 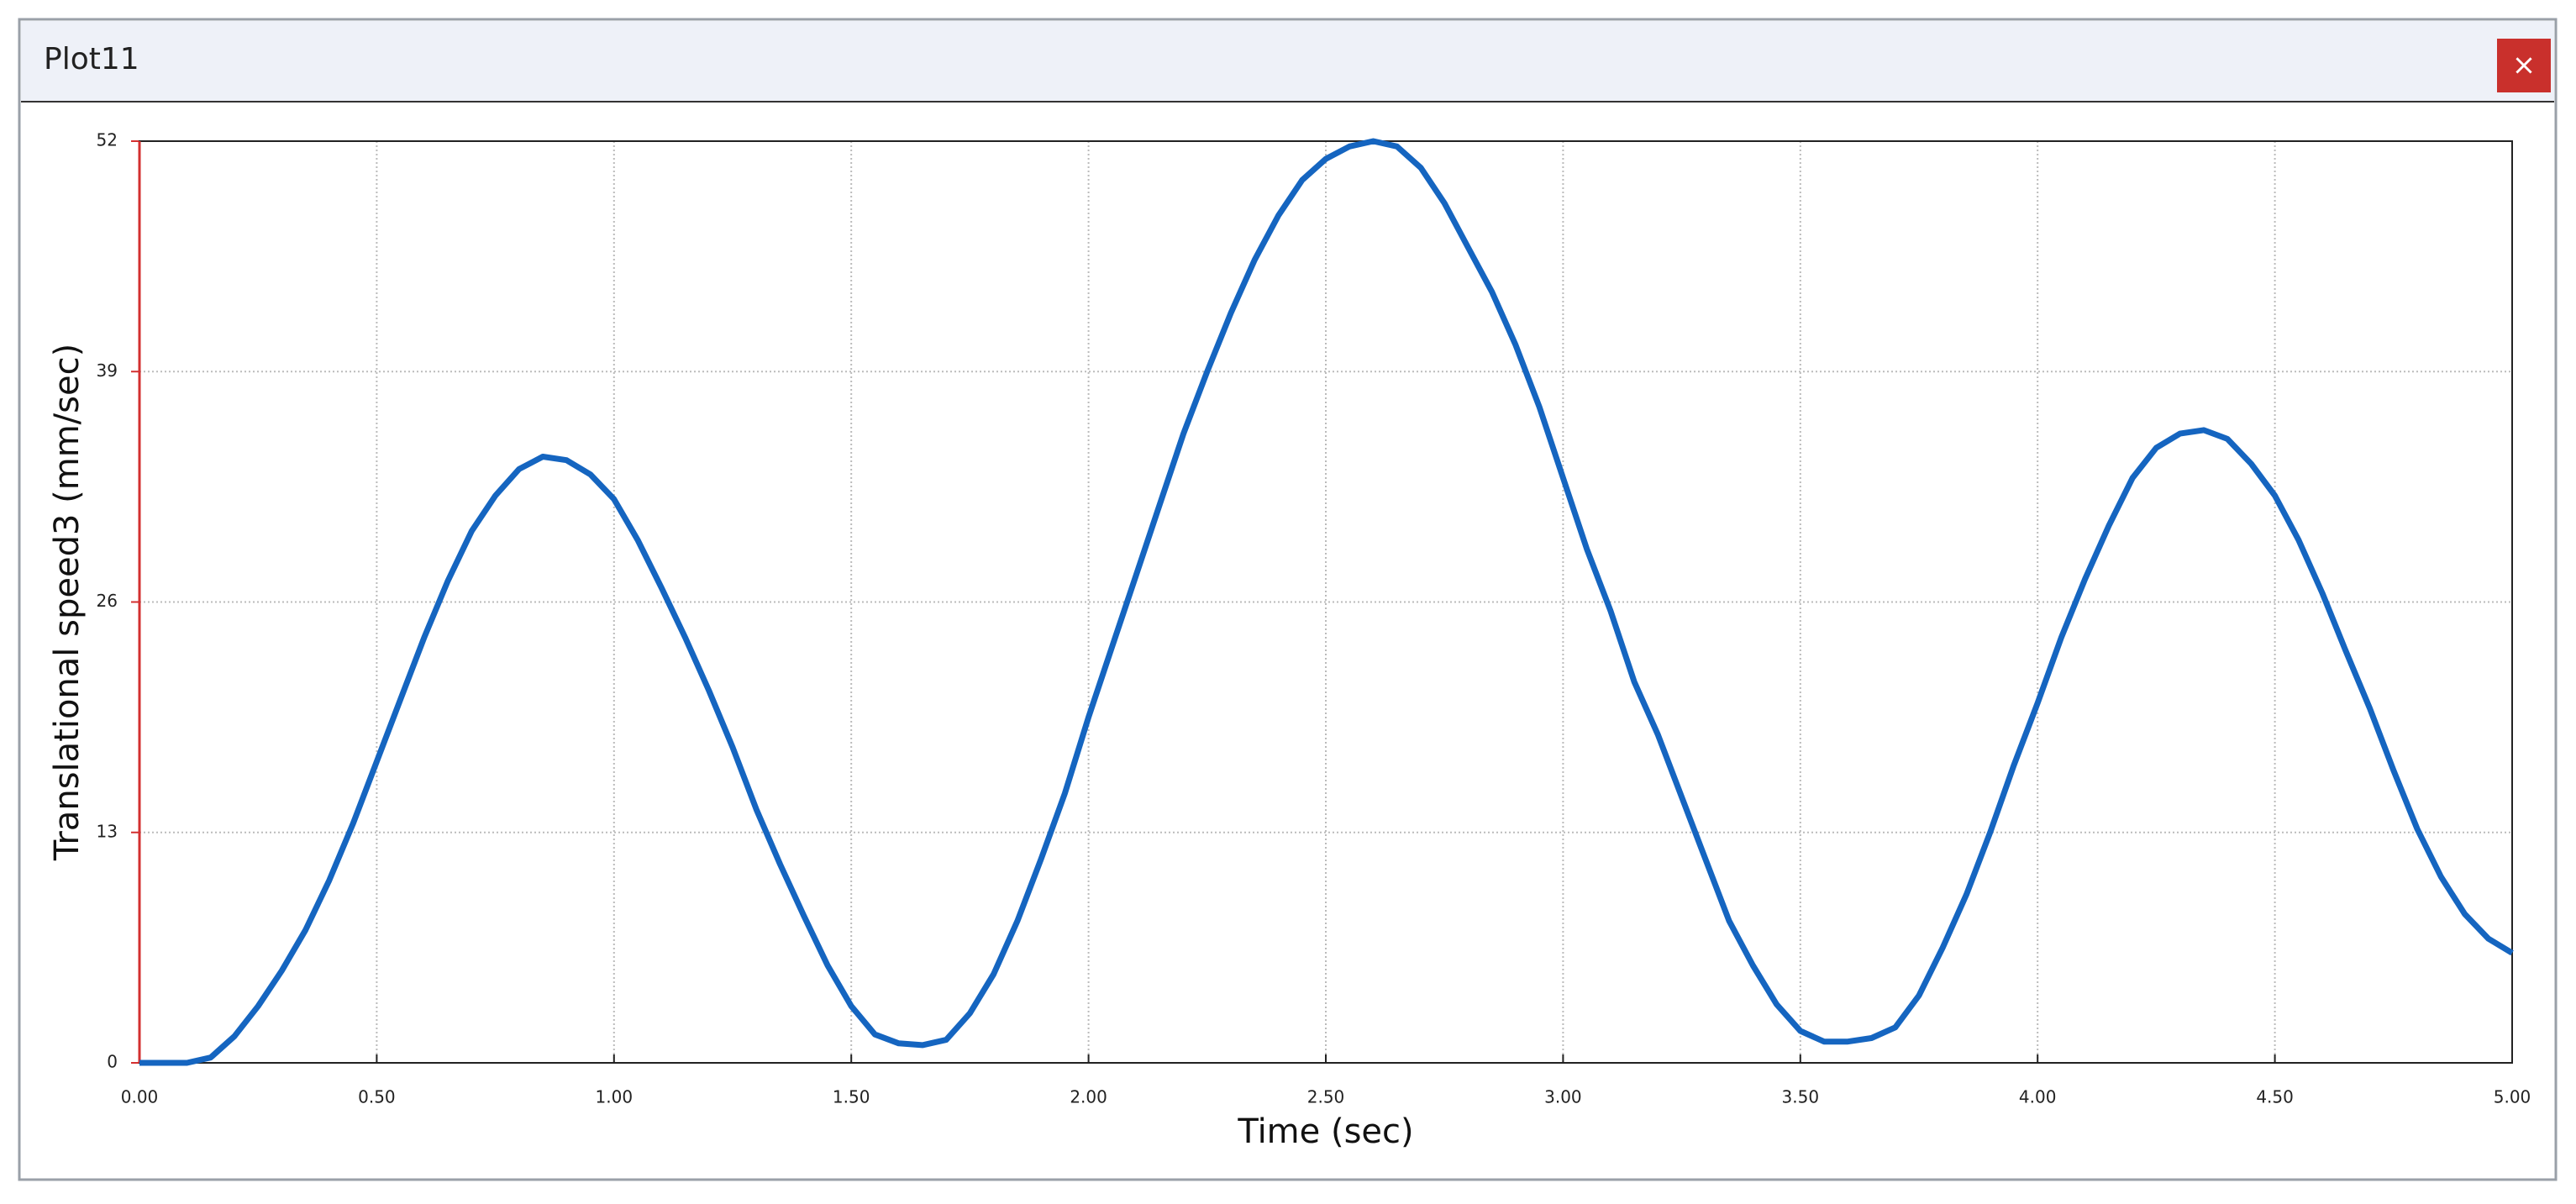 What do you see at coordinates (1287, 61) in the screenshot?
I see `title-bar` at bounding box center [1287, 61].